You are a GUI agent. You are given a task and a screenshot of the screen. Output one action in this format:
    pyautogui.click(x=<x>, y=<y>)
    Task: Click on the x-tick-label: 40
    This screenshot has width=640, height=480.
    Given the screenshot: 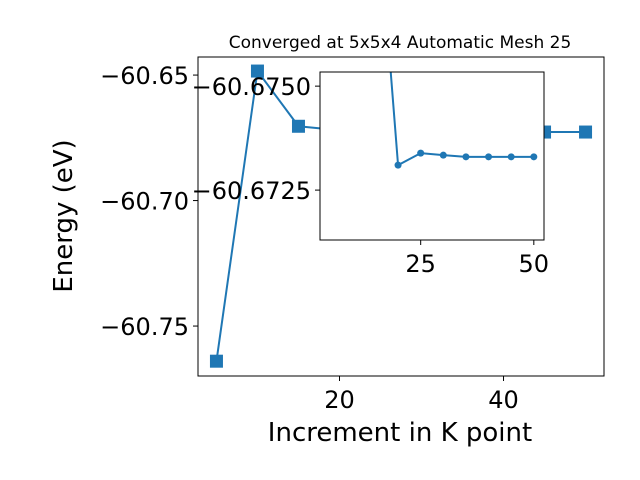 What is the action you would take?
    pyautogui.click(x=503, y=400)
    